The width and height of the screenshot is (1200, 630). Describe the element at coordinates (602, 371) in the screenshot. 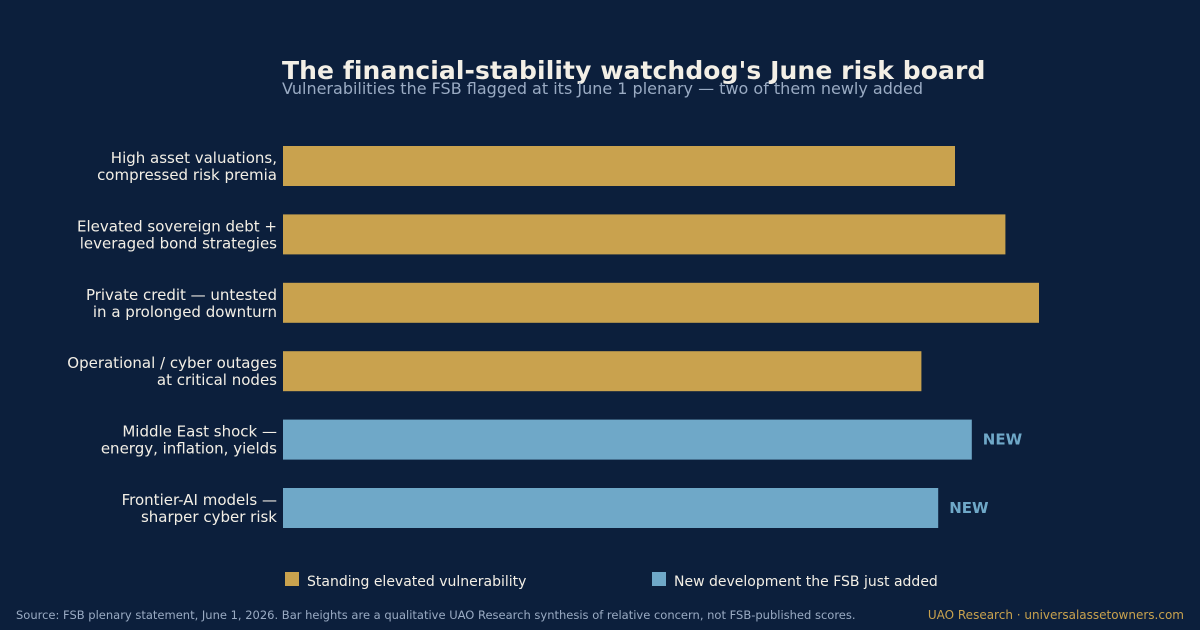

I see `bar-4-standing` at that location.